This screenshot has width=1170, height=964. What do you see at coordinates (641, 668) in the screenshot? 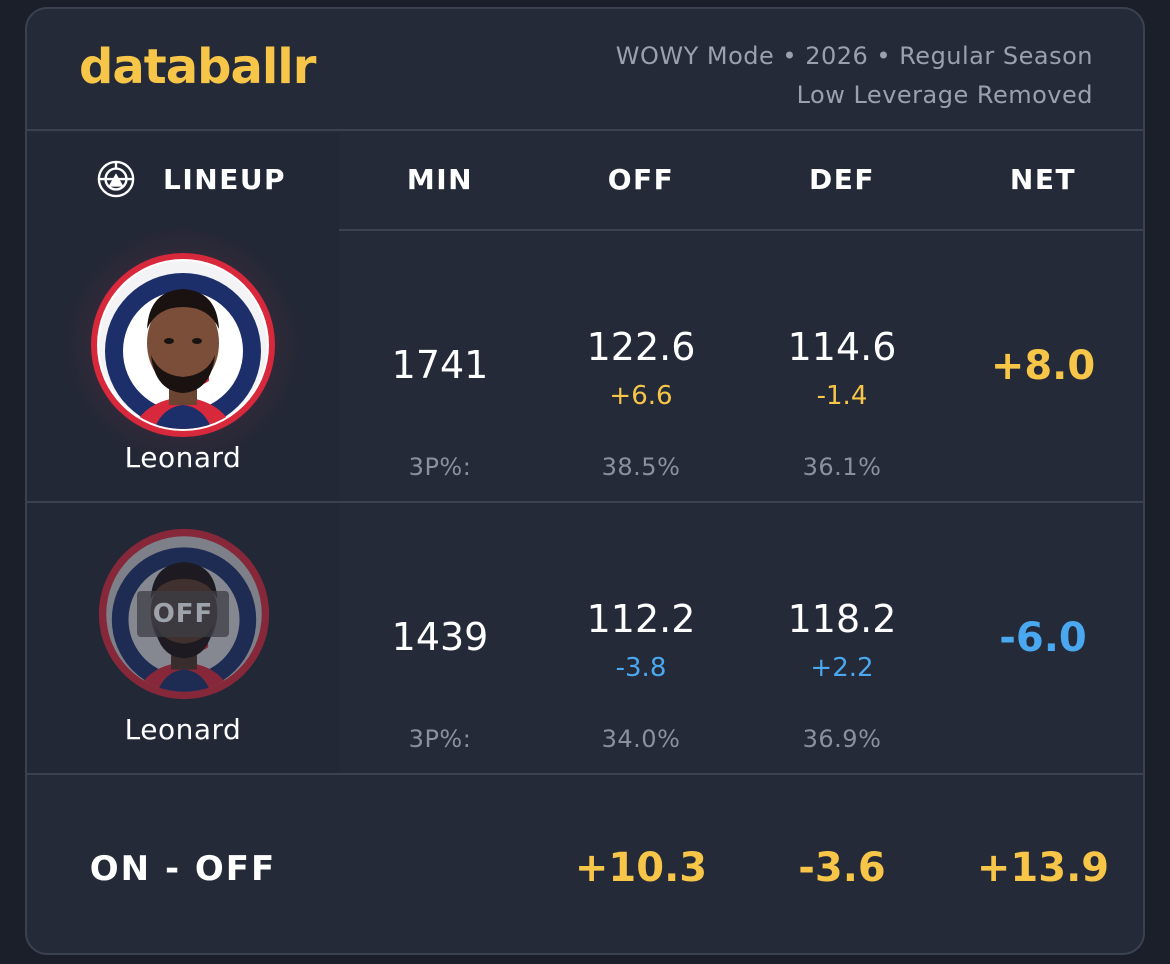
I see `off-diff: -3.8` at bounding box center [641, 668].